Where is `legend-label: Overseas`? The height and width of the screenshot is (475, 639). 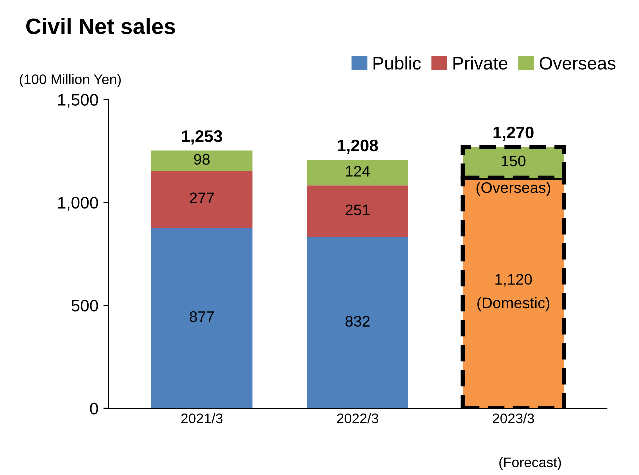
legend-label: Overseas is located at coordinates (578, 63).